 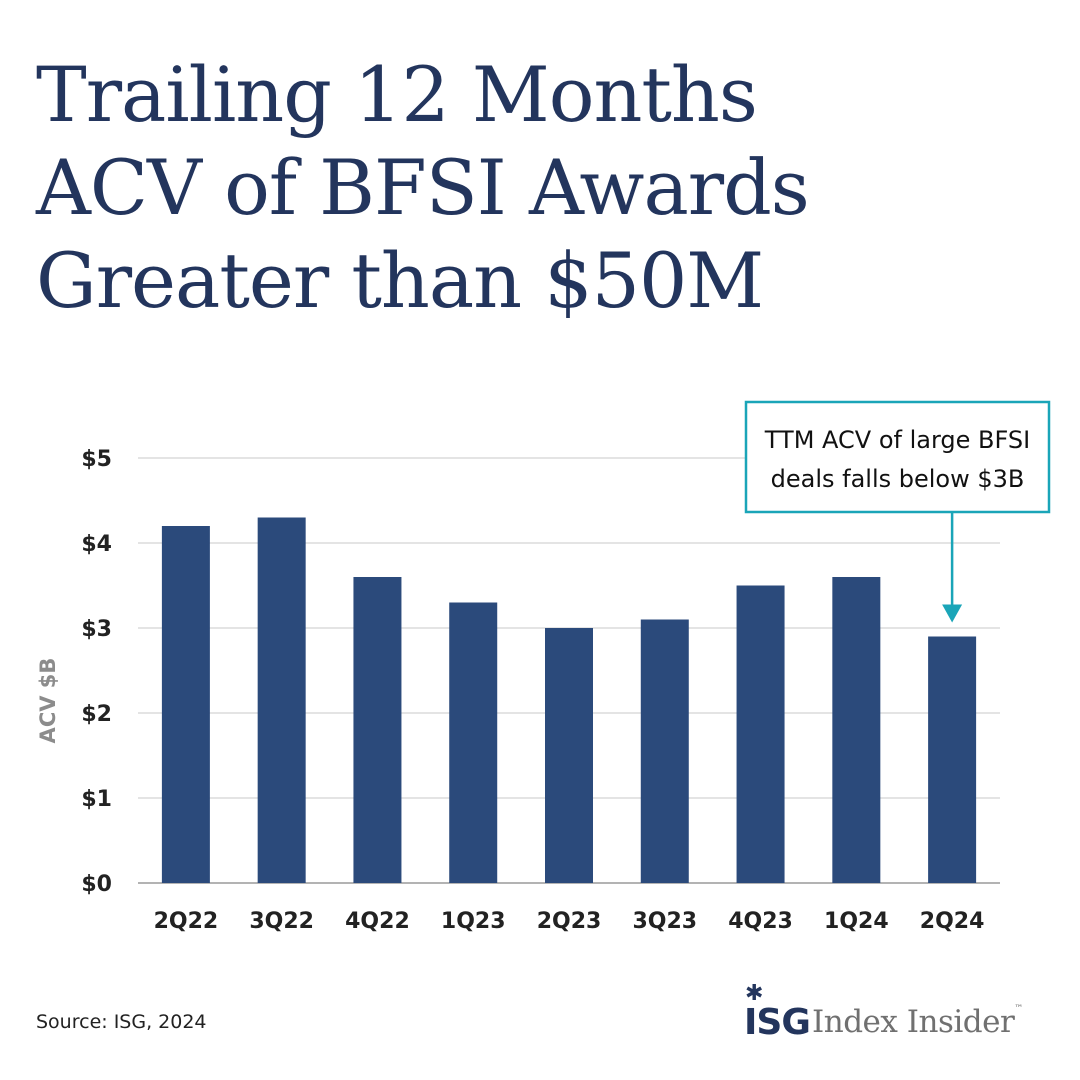 What do you see at coordinates (897, 440) in the screenshot?
I see `callout-text-line-1: TTM ACV of large BFSI` at bounding box center [897, 440].